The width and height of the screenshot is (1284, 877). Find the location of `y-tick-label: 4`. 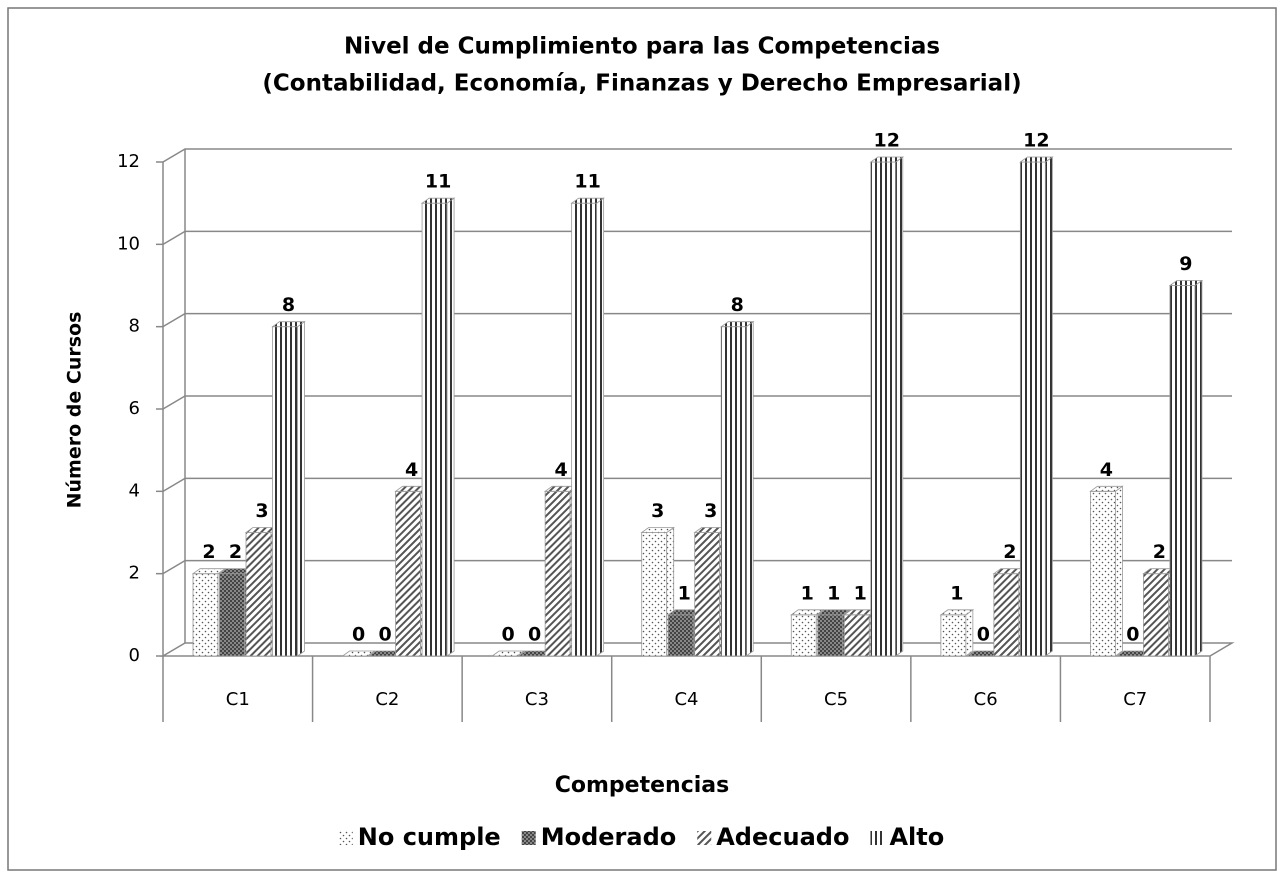

y-tick-label: 4 is located at coordinates (134, 490).